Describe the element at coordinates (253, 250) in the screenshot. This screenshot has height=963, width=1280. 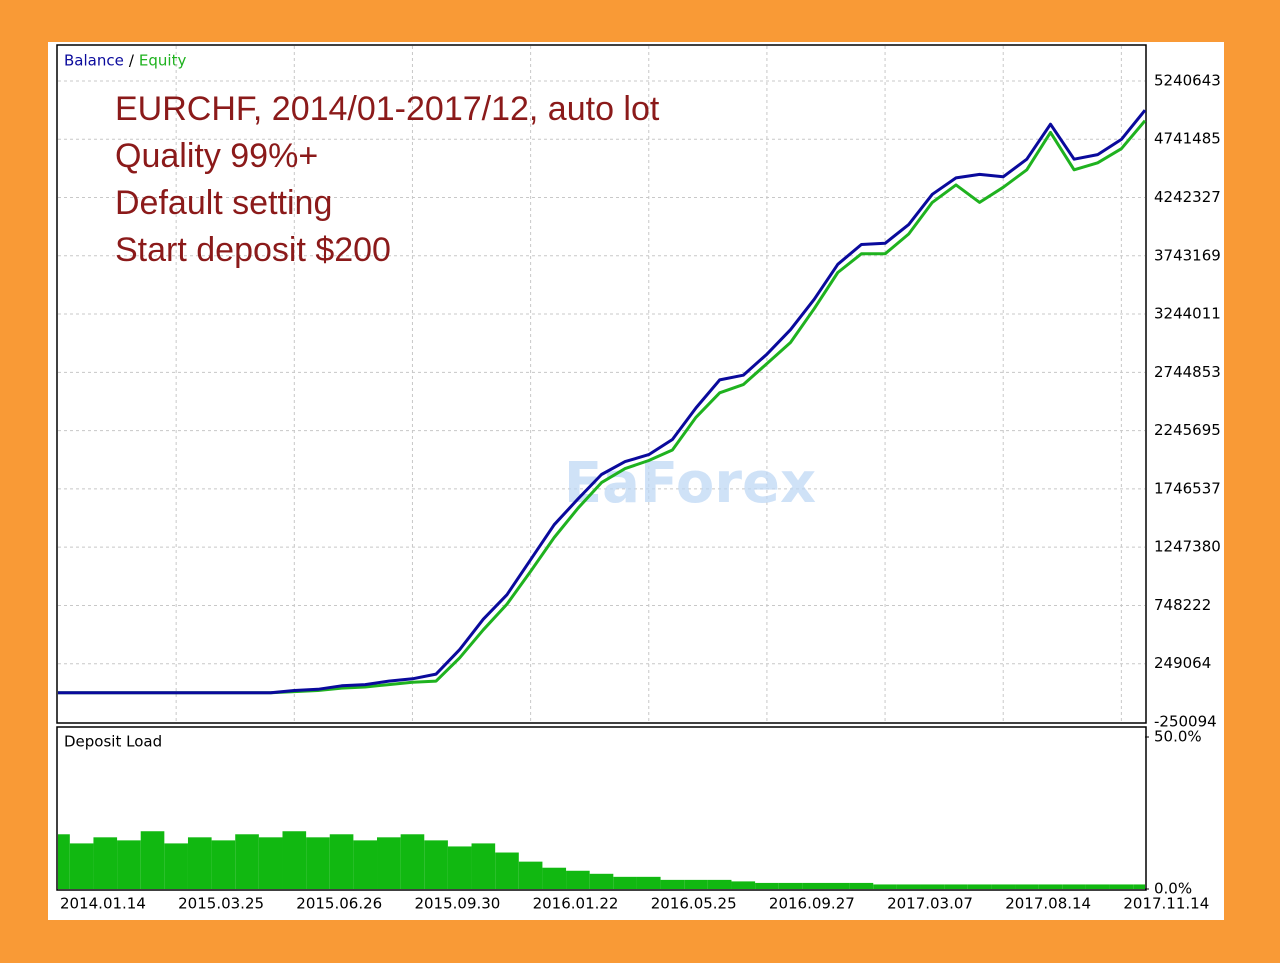
I see `annotation: Start deposit $200` at that location.